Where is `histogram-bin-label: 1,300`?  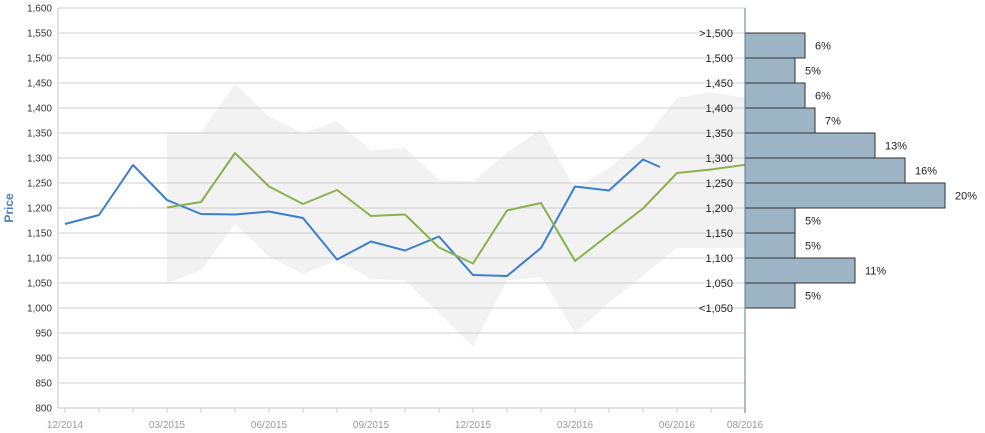 histogram-bin-label: 1,300 is located at coordinates (719, 159).